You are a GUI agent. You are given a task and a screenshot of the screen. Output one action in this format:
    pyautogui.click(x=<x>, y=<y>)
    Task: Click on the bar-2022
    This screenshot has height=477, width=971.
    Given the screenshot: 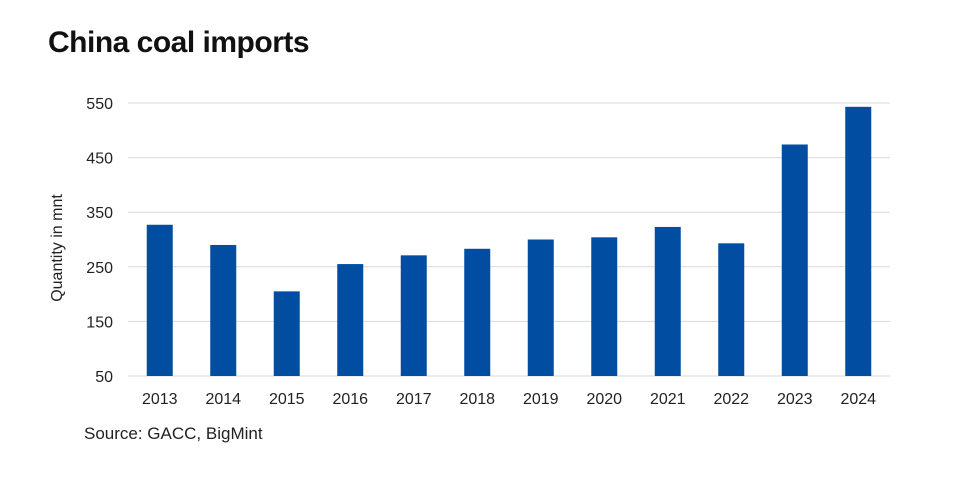 What is the action you would take?
    pyautogui.click(x=731, y=309)
    